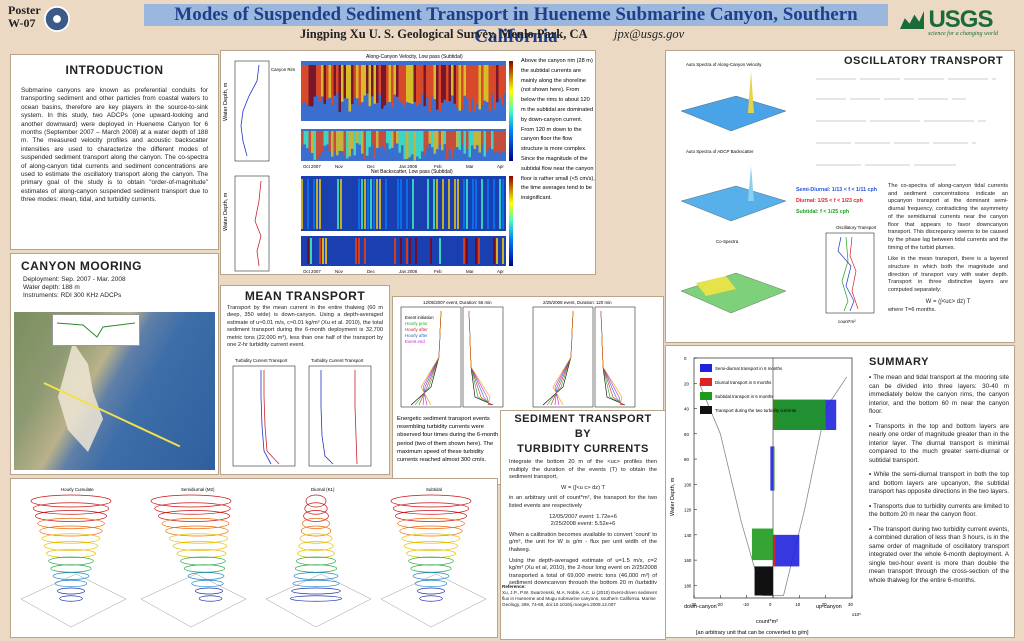  Describe the element at coordinates (688, 560) in the screenshot. I see `y-tick-label: 160` at that location.